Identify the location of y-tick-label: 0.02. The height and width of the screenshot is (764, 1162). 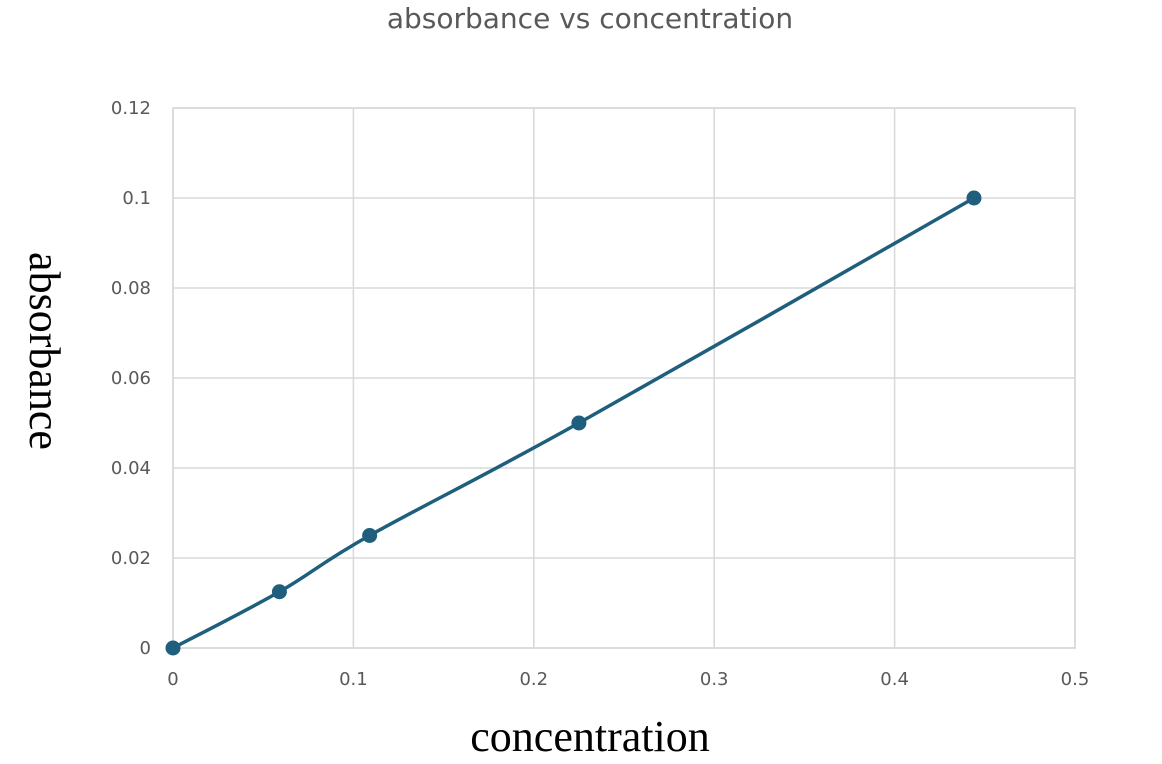
(131, 558).